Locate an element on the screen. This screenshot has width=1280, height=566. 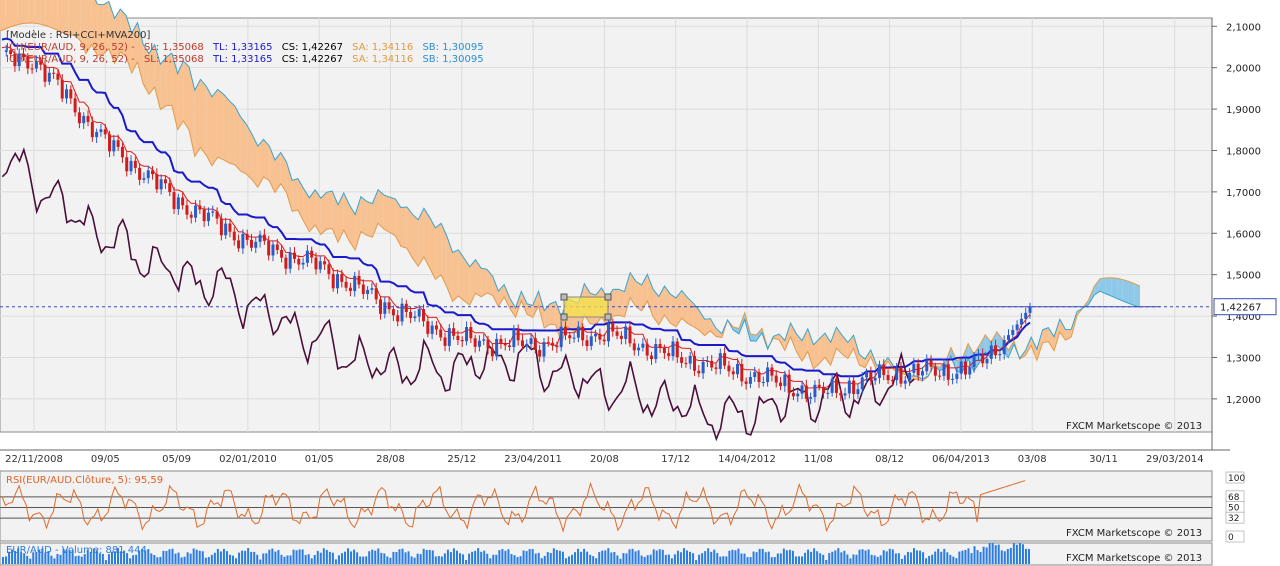
ichimoku-label: ICH(EUR/AUD, 9, 26, 52) - is located at coordinates (70, 59).